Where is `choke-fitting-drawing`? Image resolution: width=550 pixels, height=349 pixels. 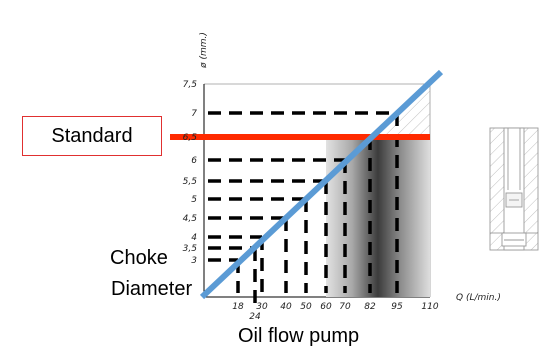
choke-fitting-drawing is located at coordinates (514, 189).